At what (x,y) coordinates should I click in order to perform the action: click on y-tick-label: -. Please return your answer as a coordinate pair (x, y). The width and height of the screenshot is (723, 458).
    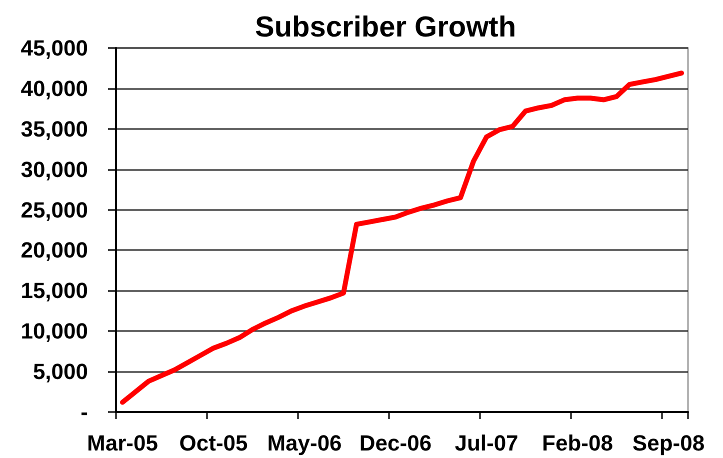
    Looking at the image, I should click on (84, 412).